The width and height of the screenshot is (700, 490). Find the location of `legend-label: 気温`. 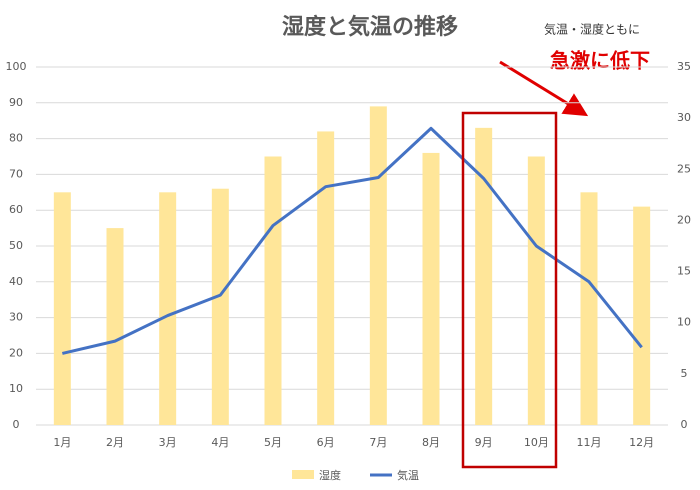

legend-label: 気温 is located at coordinates (408, 475).